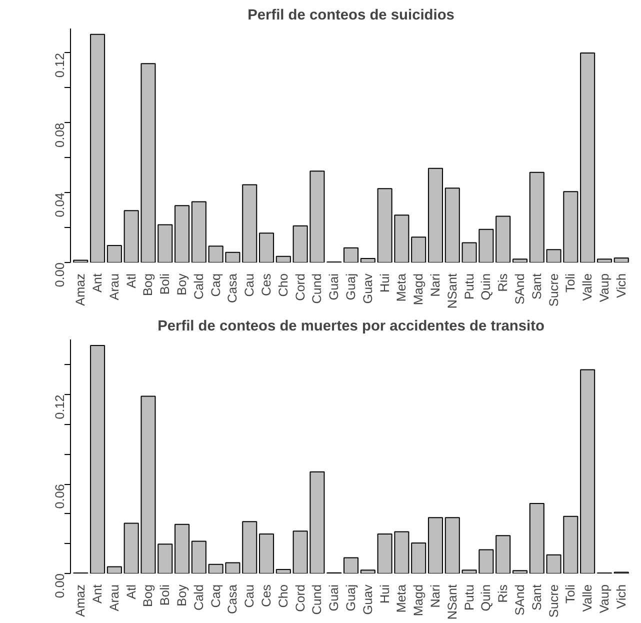 This screenshot has height=623, width=641. Describe the element at coordinates (60, 496) in the screenshot. I see `y-tick-label: 0.06` at that location.